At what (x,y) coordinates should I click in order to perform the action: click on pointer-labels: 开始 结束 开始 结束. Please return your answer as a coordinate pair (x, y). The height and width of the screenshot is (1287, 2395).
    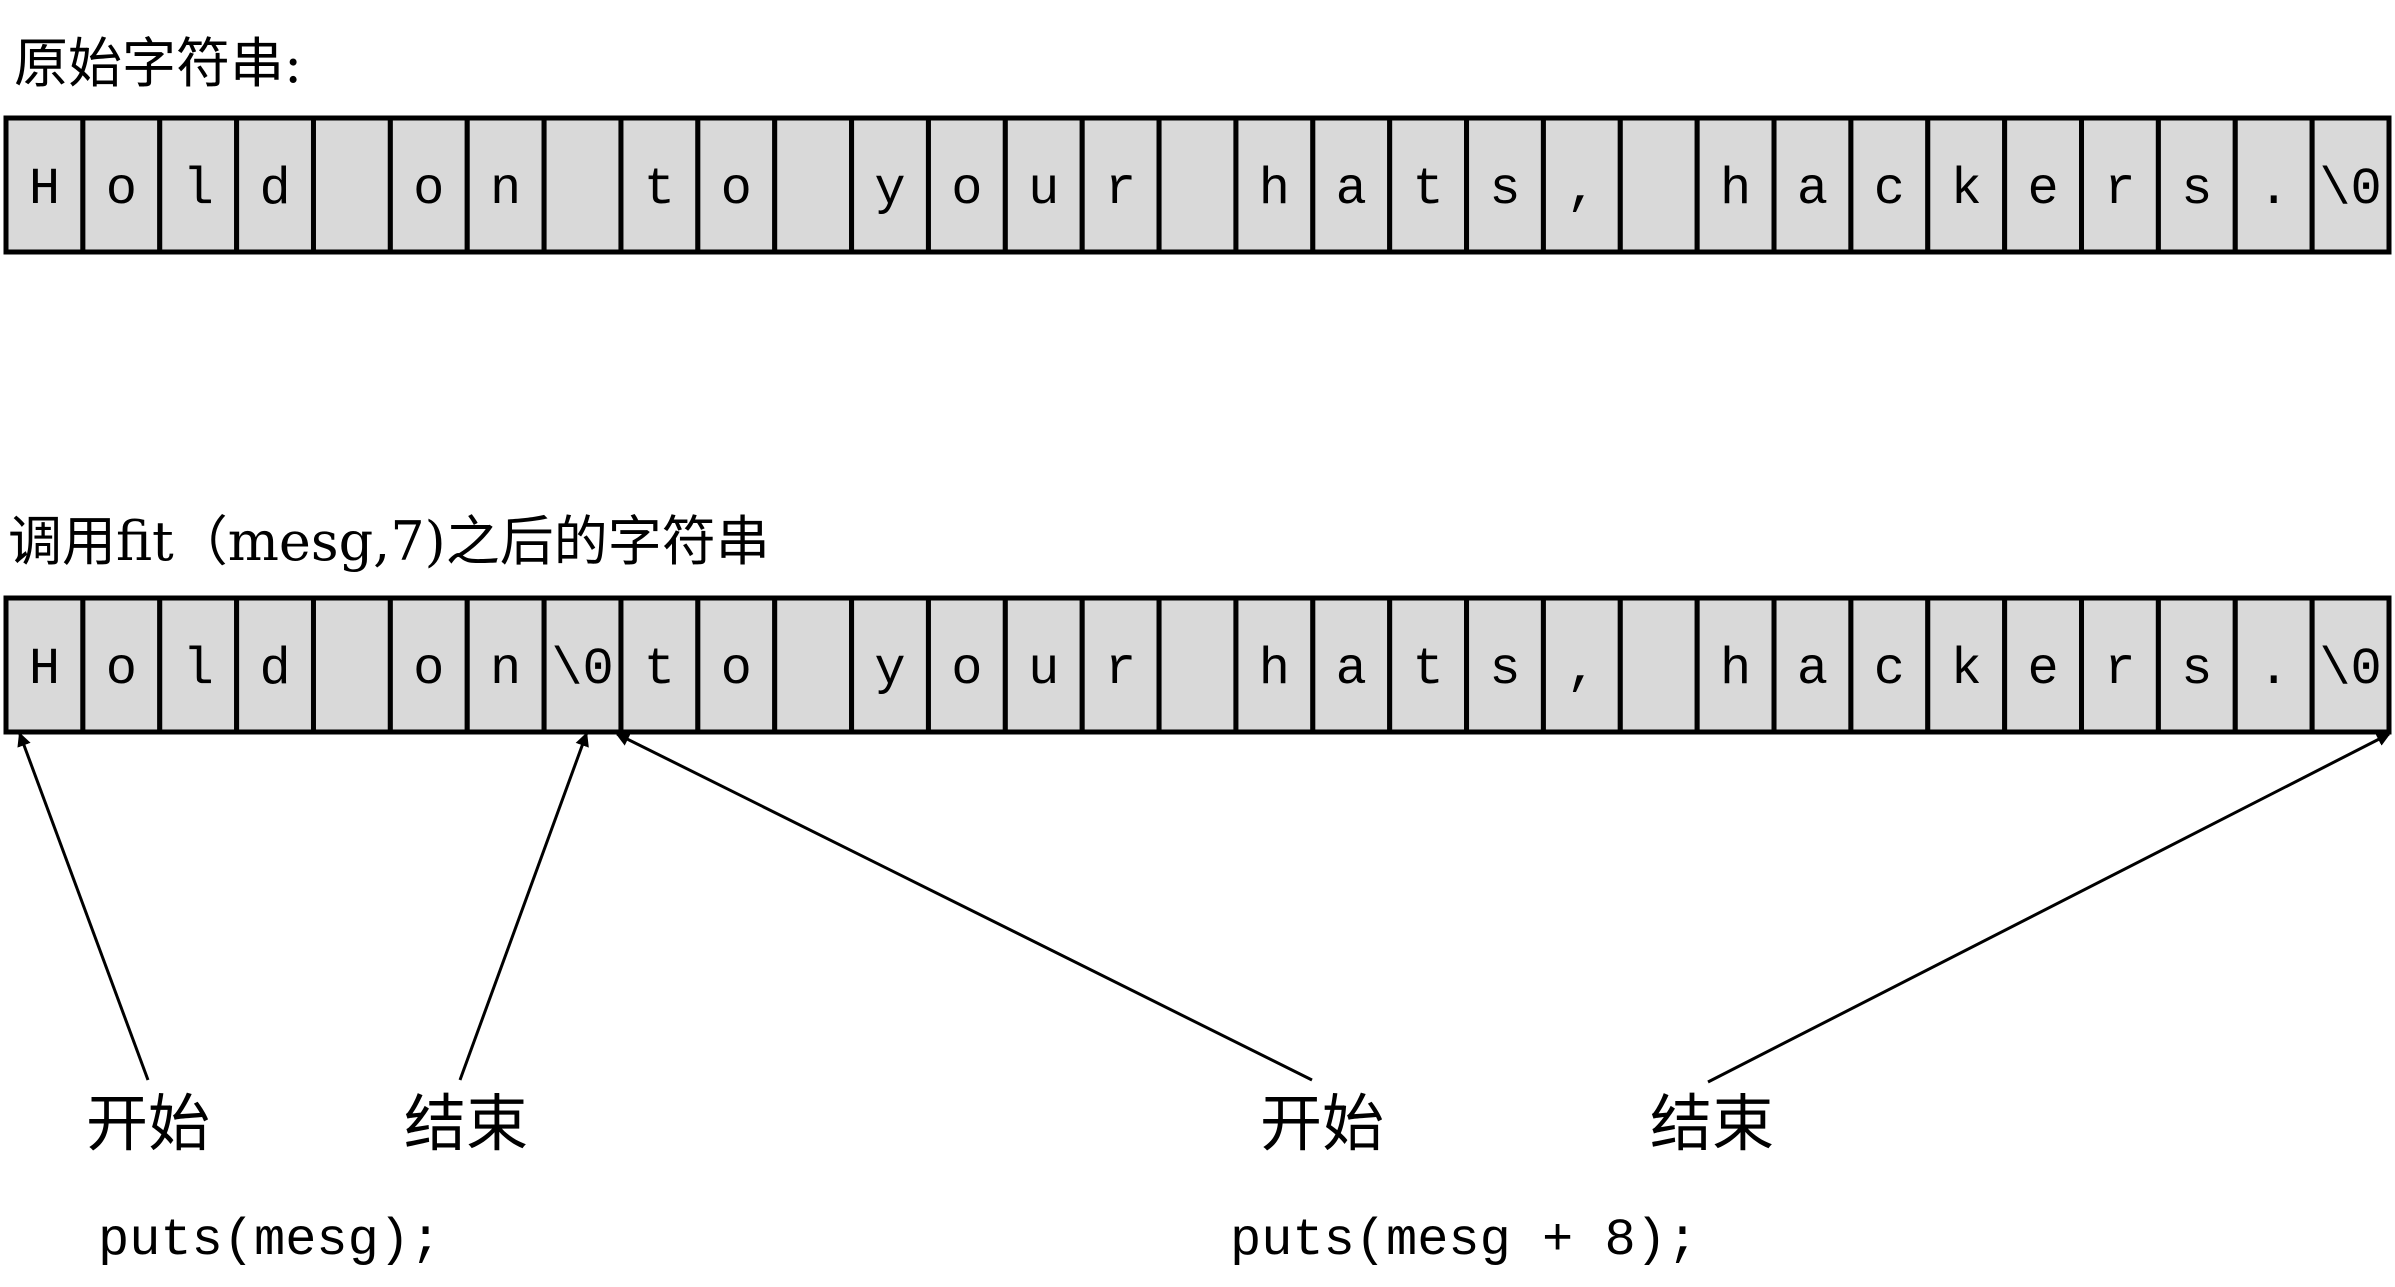
    Looking at the image, I should click on (930, 1123).